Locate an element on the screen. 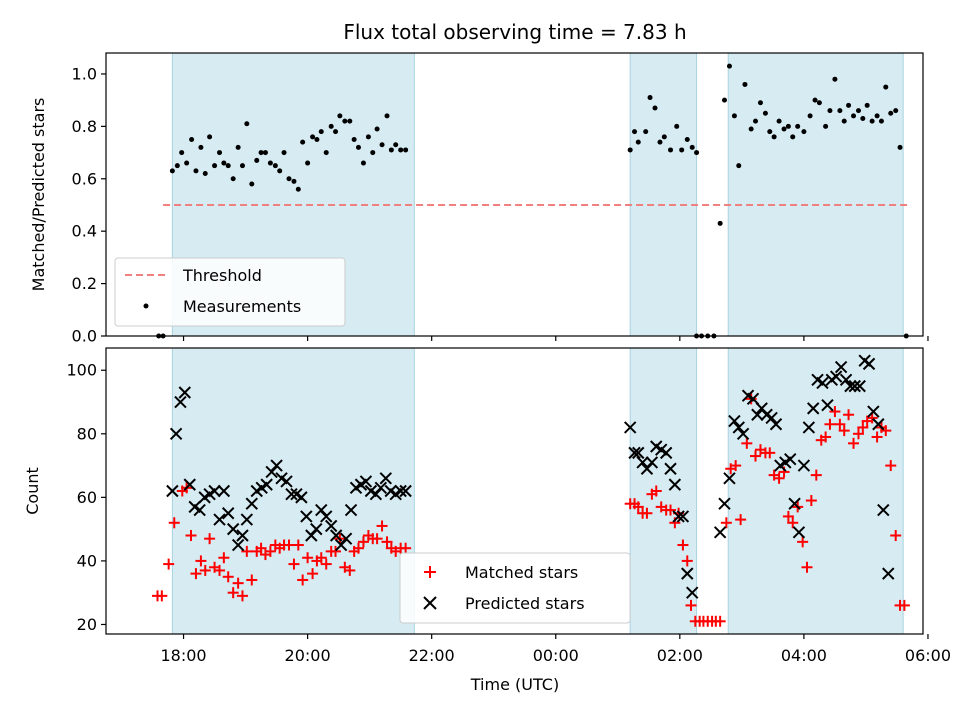  y-tick-label: 0.2 is located at coordinates (84, 283).